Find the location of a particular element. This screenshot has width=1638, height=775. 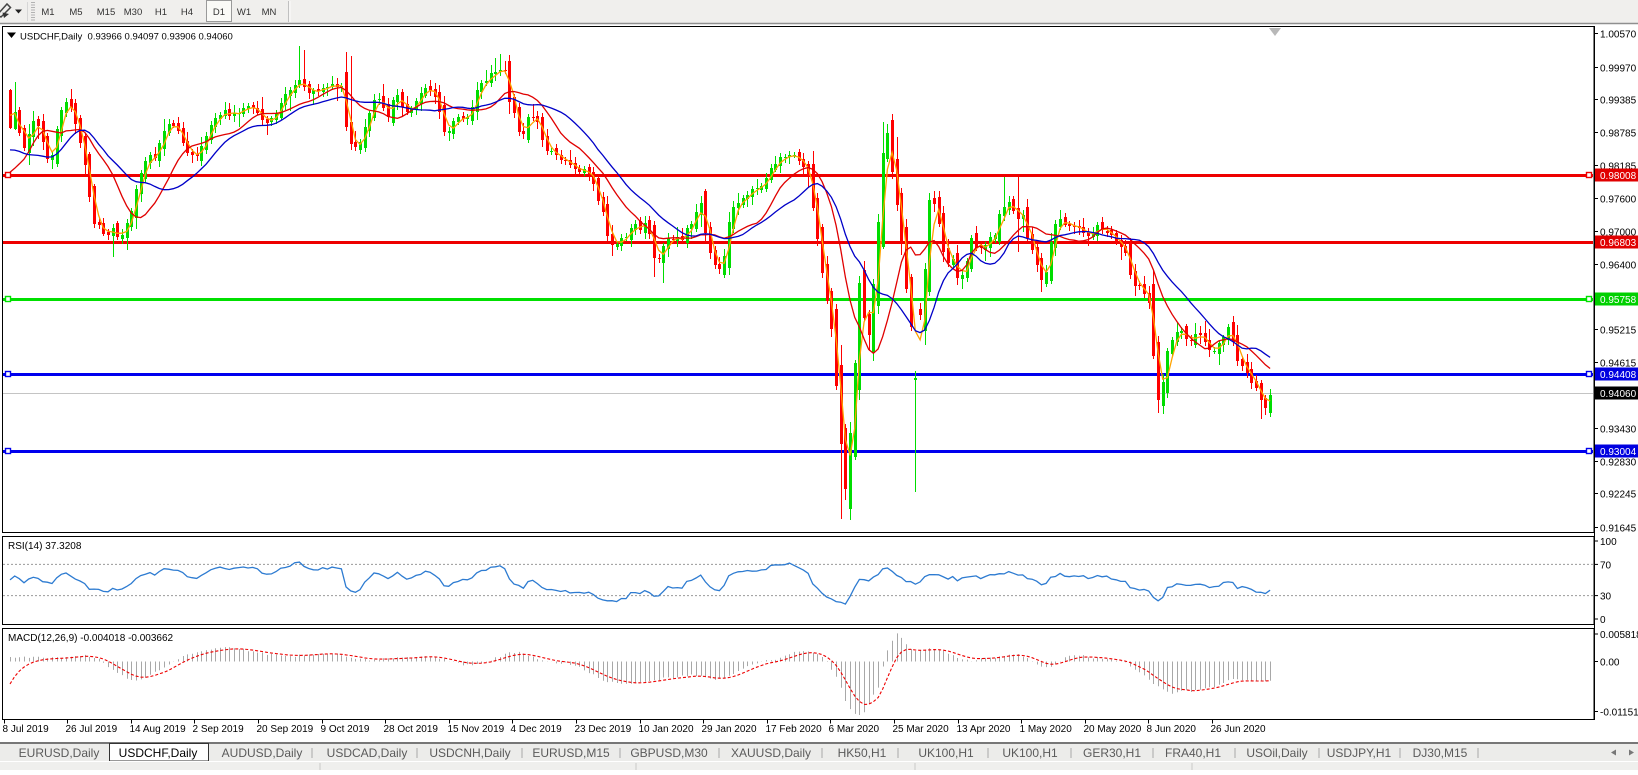

svg-text: AUDUSD,Daily is located at coordinates (262, 753).